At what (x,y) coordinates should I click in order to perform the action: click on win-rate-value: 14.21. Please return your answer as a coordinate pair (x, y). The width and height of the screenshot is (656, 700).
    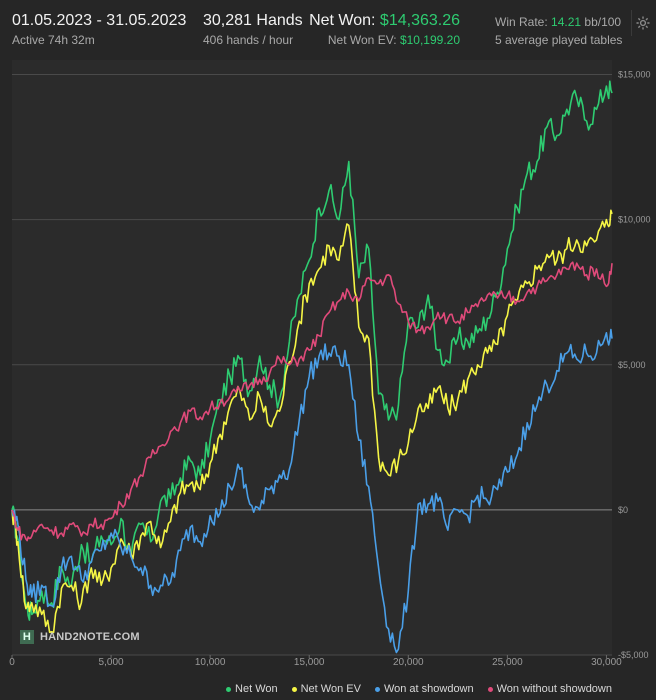
    Looking at the image, I should click on (566, 22).